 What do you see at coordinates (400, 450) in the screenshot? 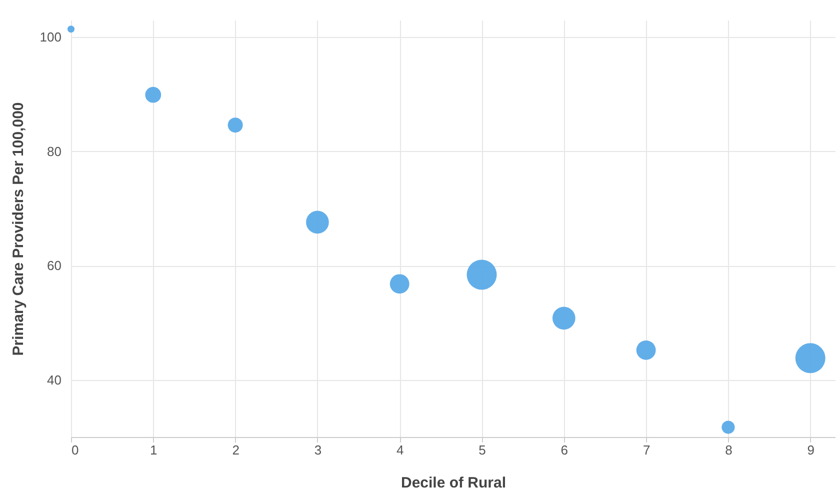
I see `x-tick-label: 4` at bounding box center [400, 450].